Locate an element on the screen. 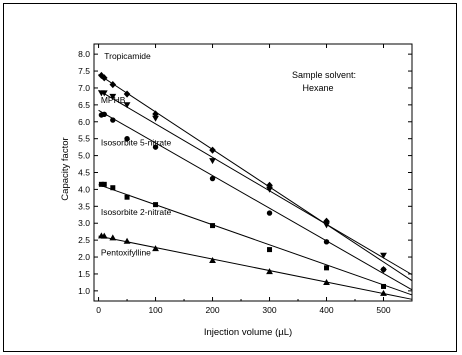  y-tick-label: 5.5 is located at coordinates (84, 139).